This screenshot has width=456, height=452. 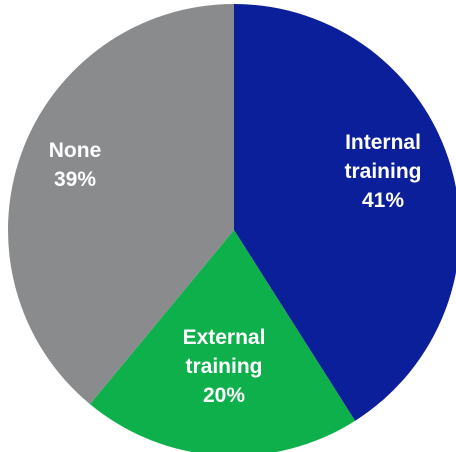 What do you see at coordinates (224, 337) in the screenshot?
I see `slice-label-line: External` at bounding box center [224, 337].